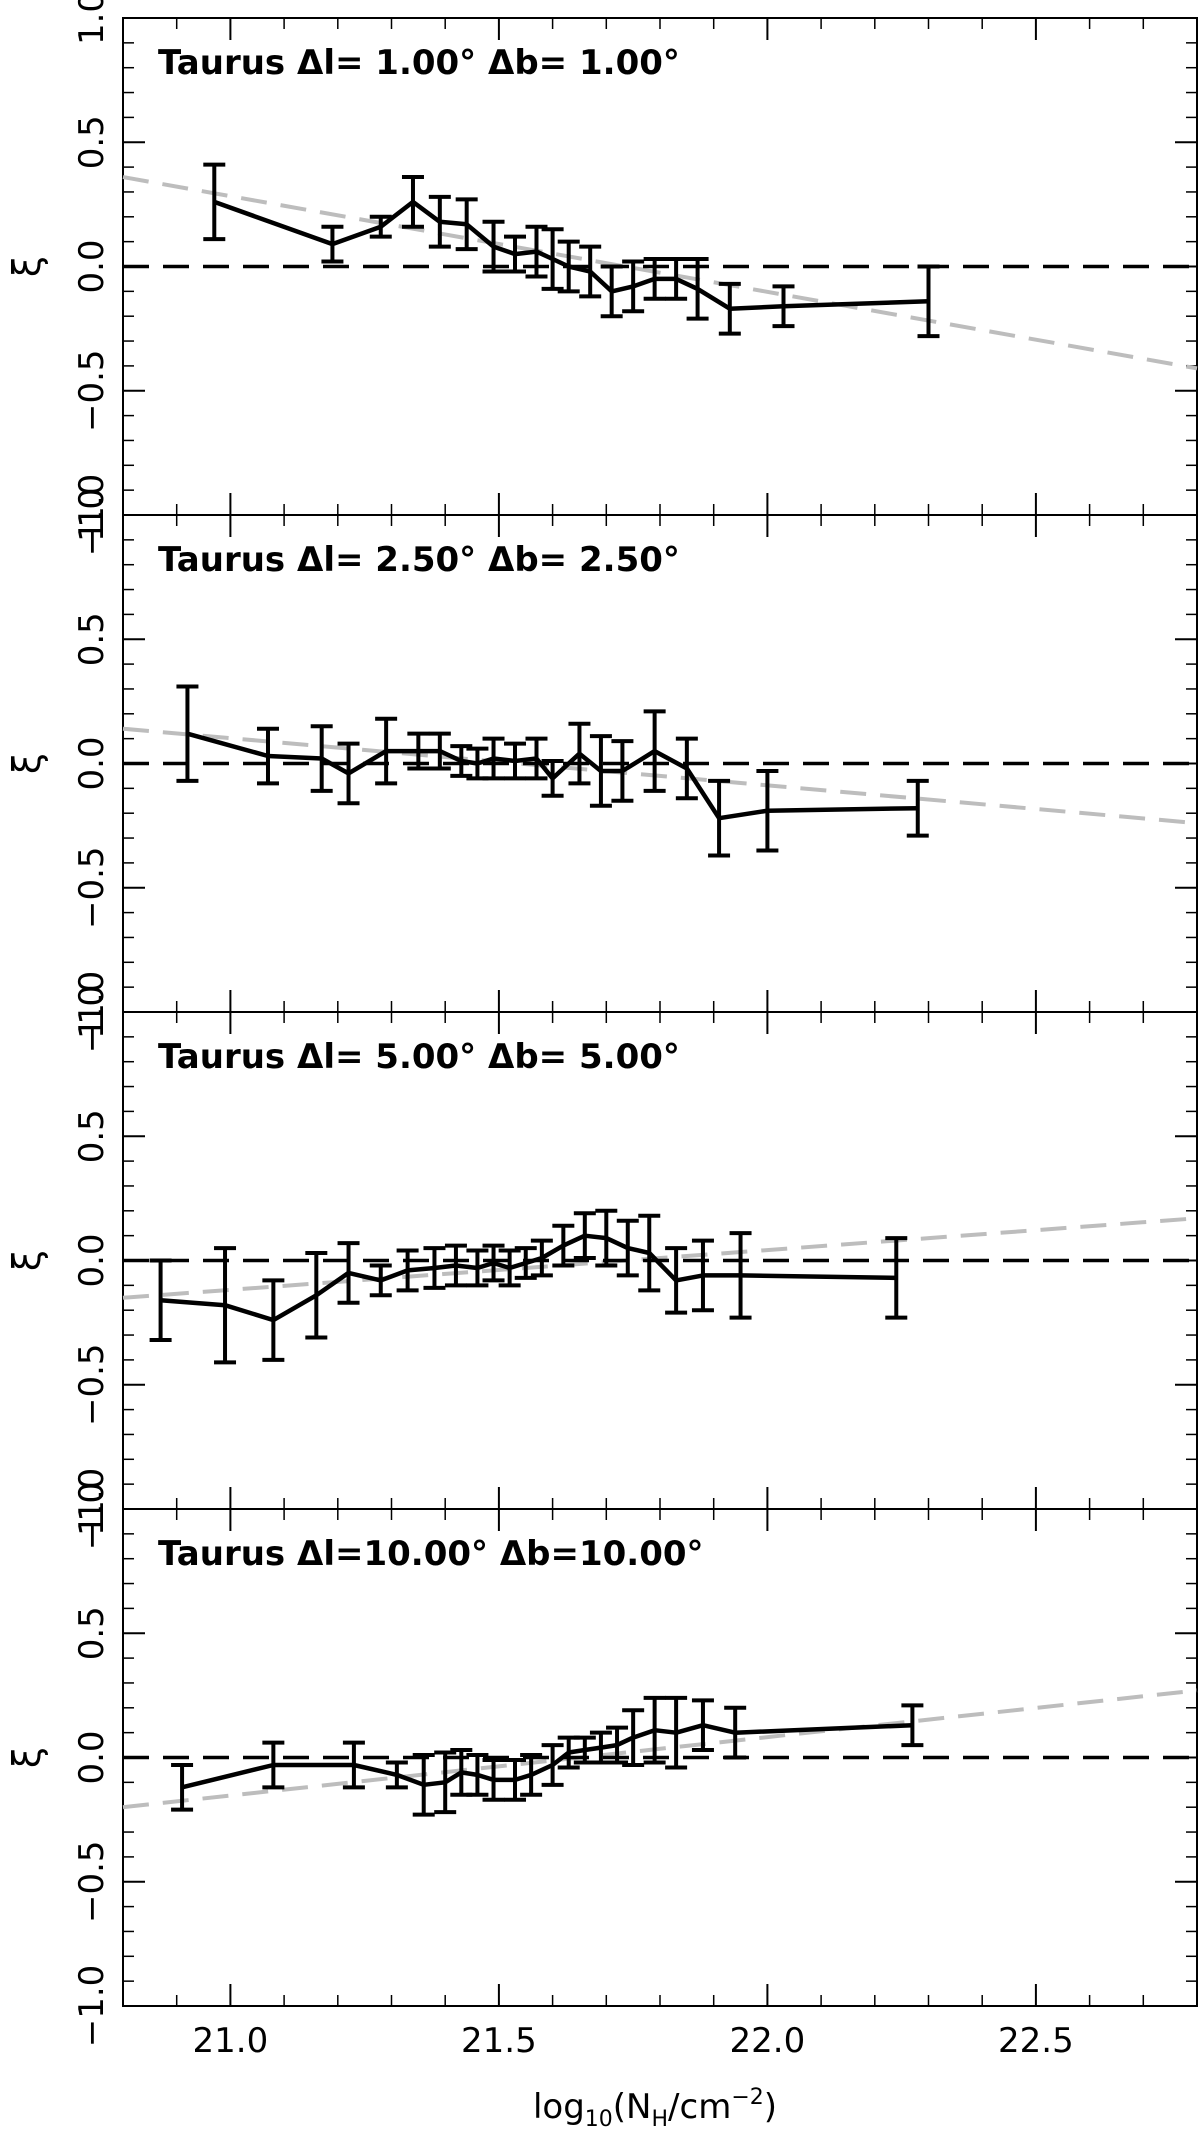 This screenshot has height=2133, width=1200. Describe the element at coordinates (599, 2119) in the screenshot. I see `x-axis-label-sub: 10` at that location.